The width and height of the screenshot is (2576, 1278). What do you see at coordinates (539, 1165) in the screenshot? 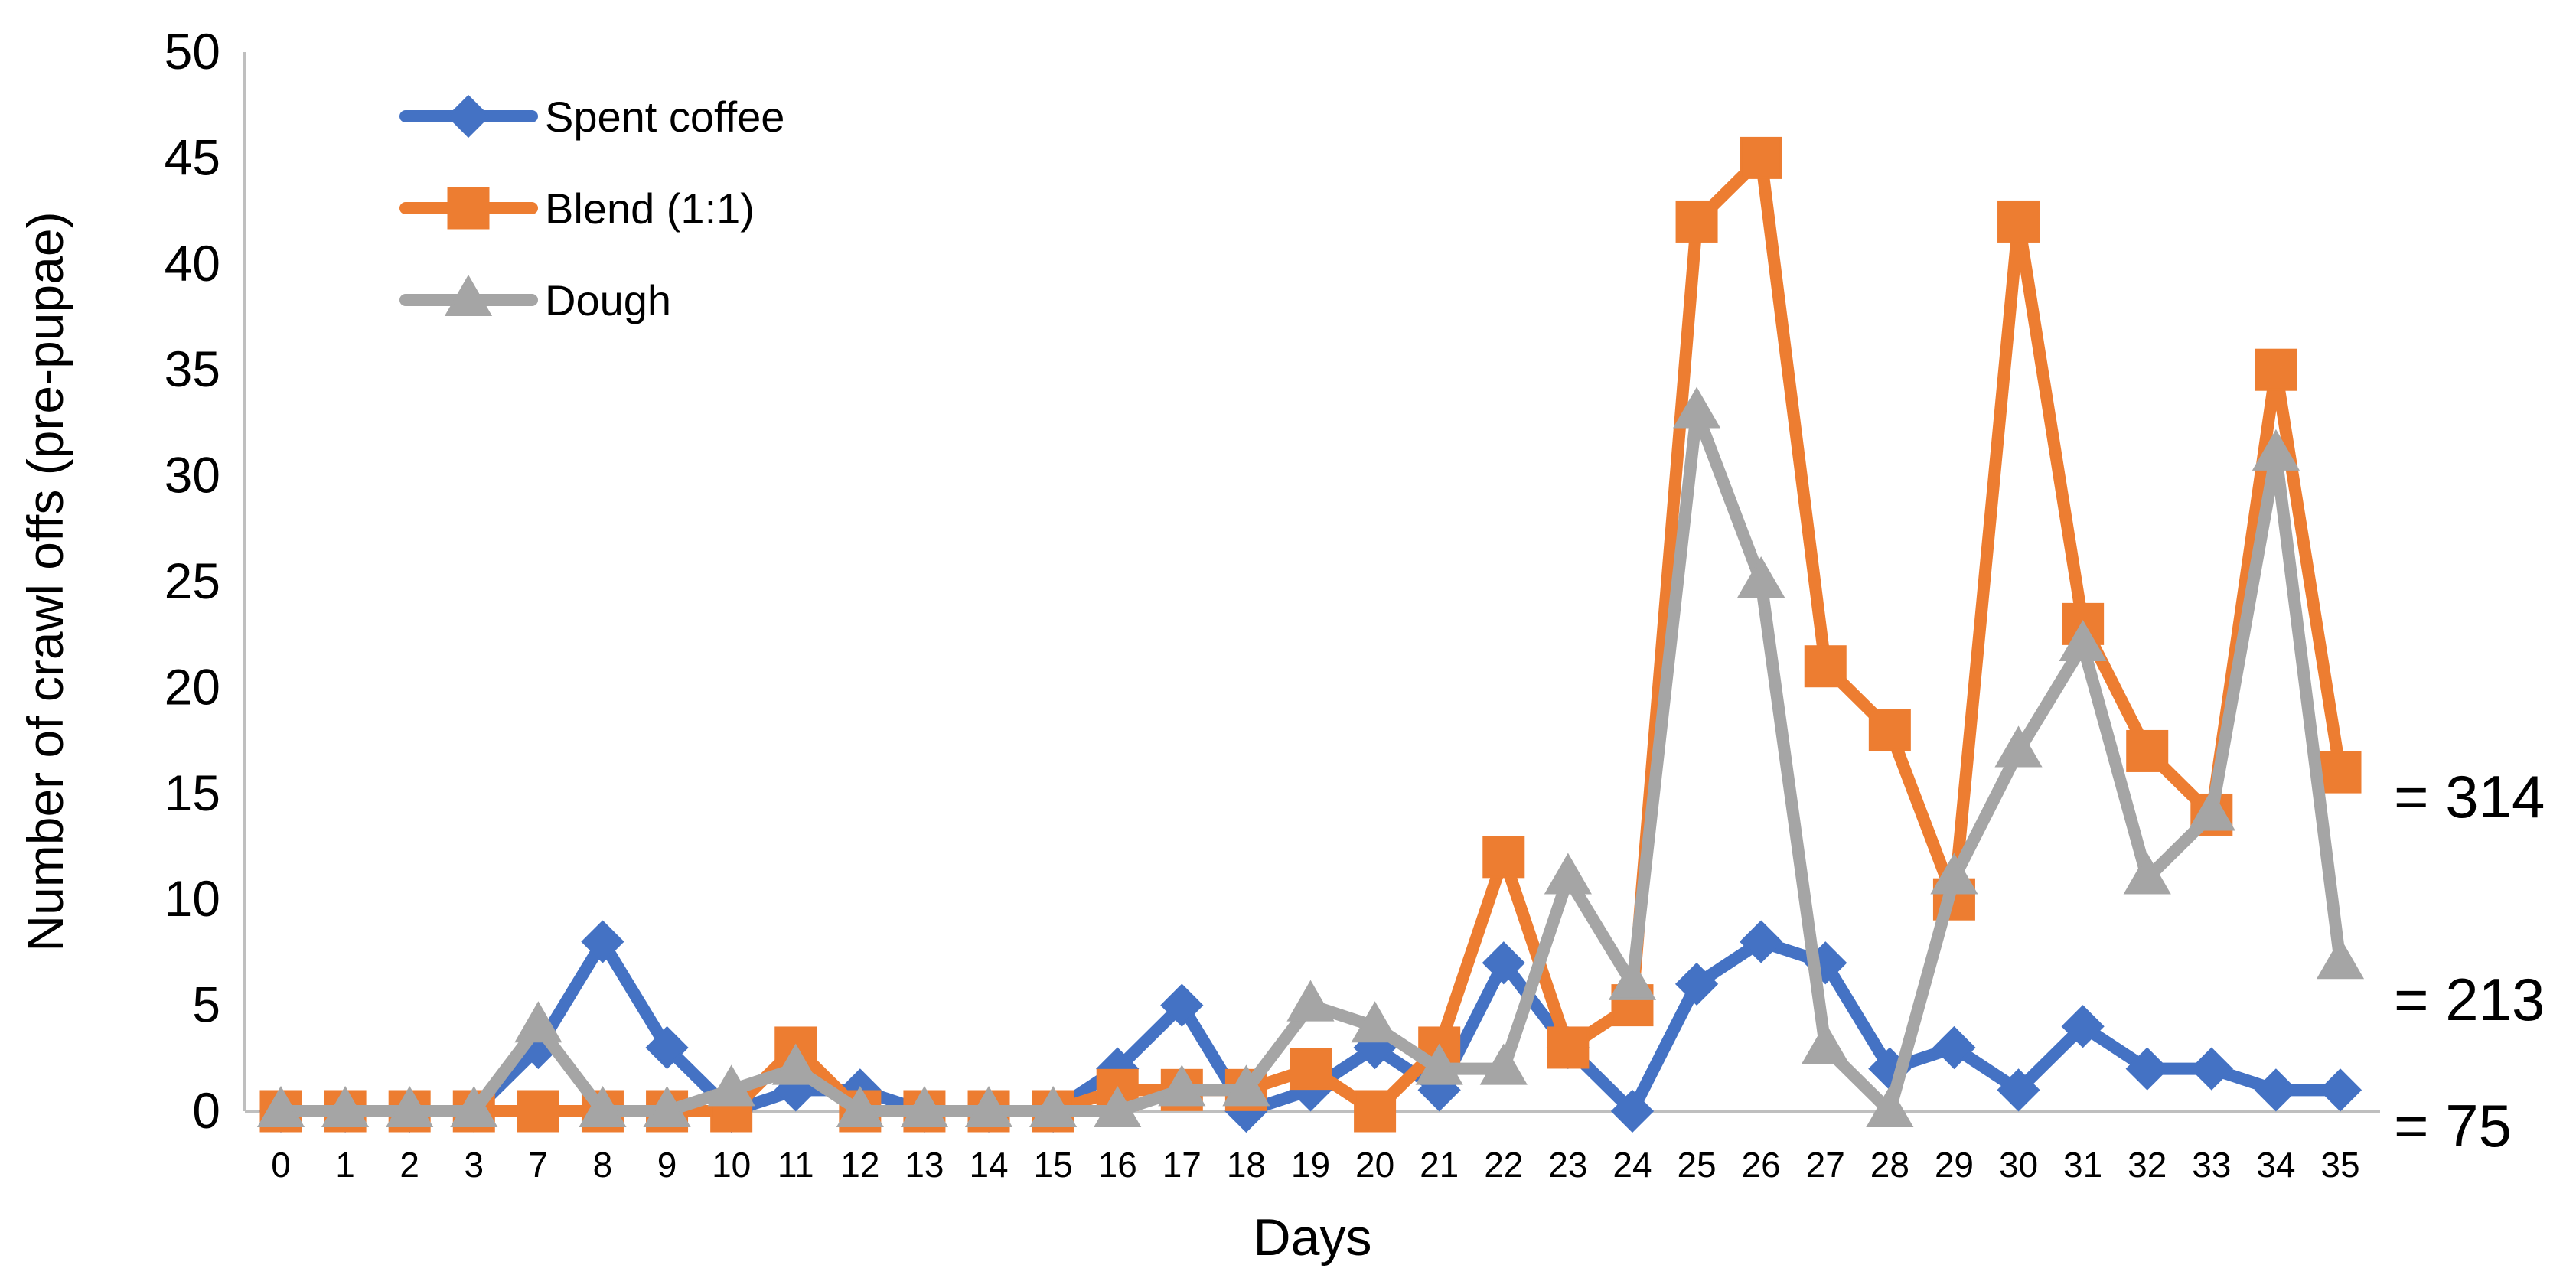
I see `x-tick-label: 7` at bounding box center [539, 1165].